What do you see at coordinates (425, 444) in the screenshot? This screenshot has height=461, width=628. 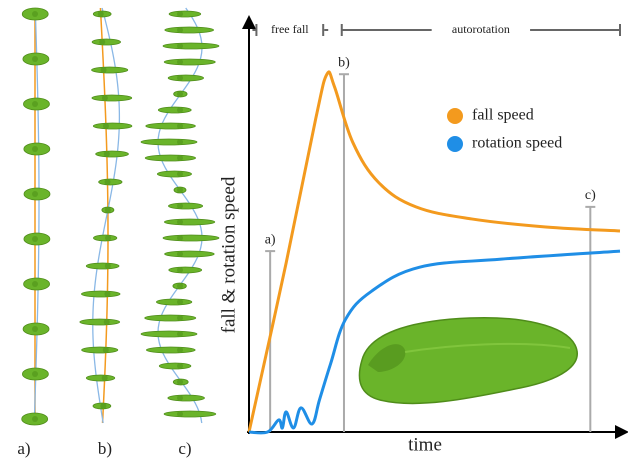 I see `x-axis-label: time` at bounding box center [425, 444].